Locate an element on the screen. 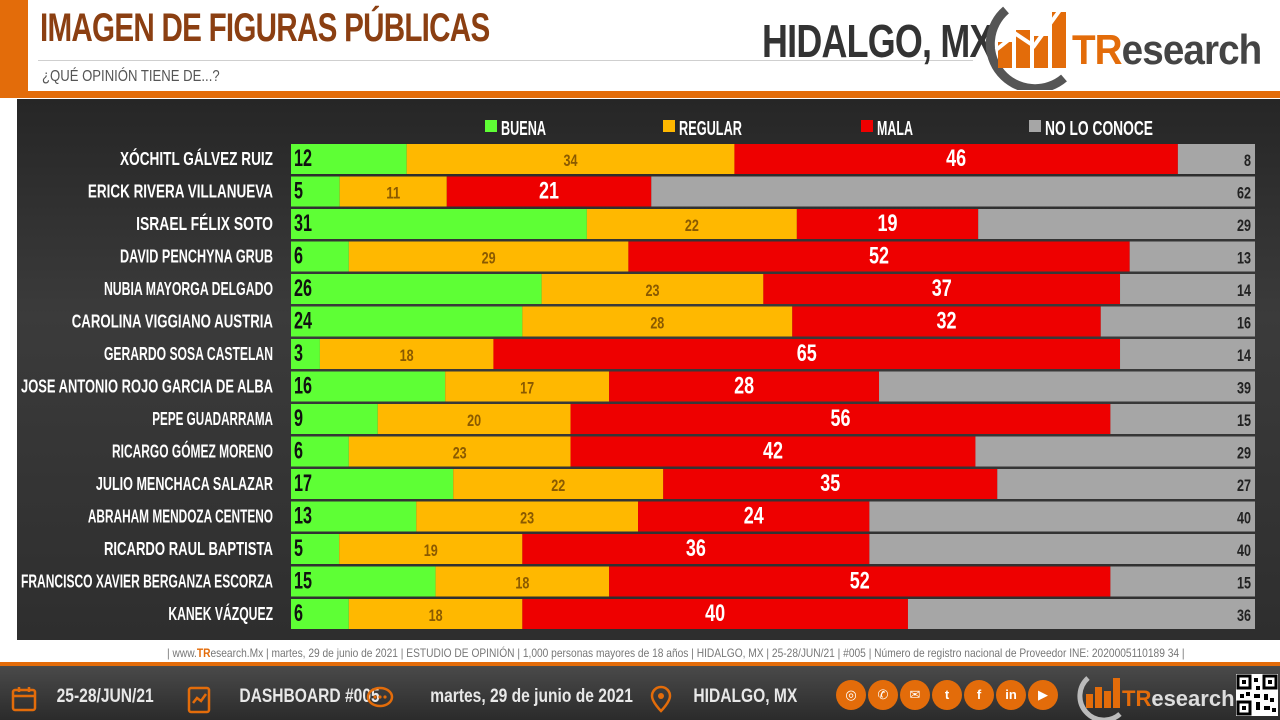  legend-swatch is located at coordinates (669, 126).